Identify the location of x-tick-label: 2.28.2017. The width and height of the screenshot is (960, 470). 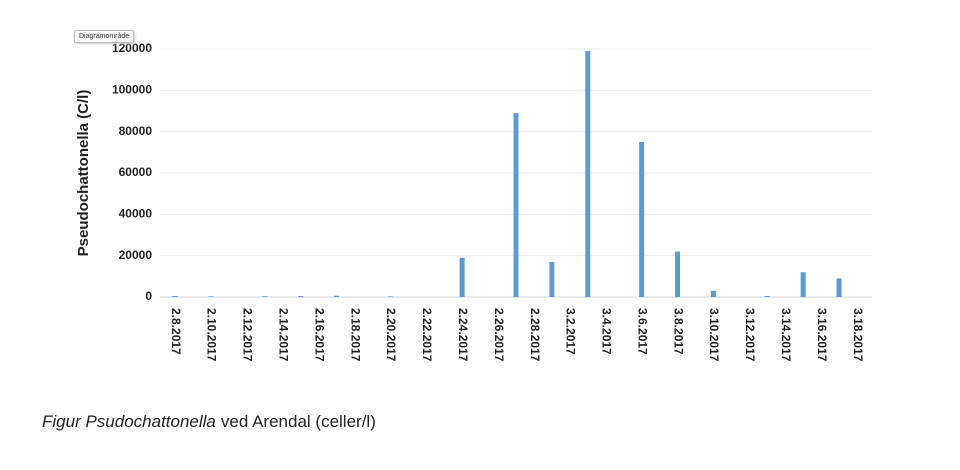
(535, 335).